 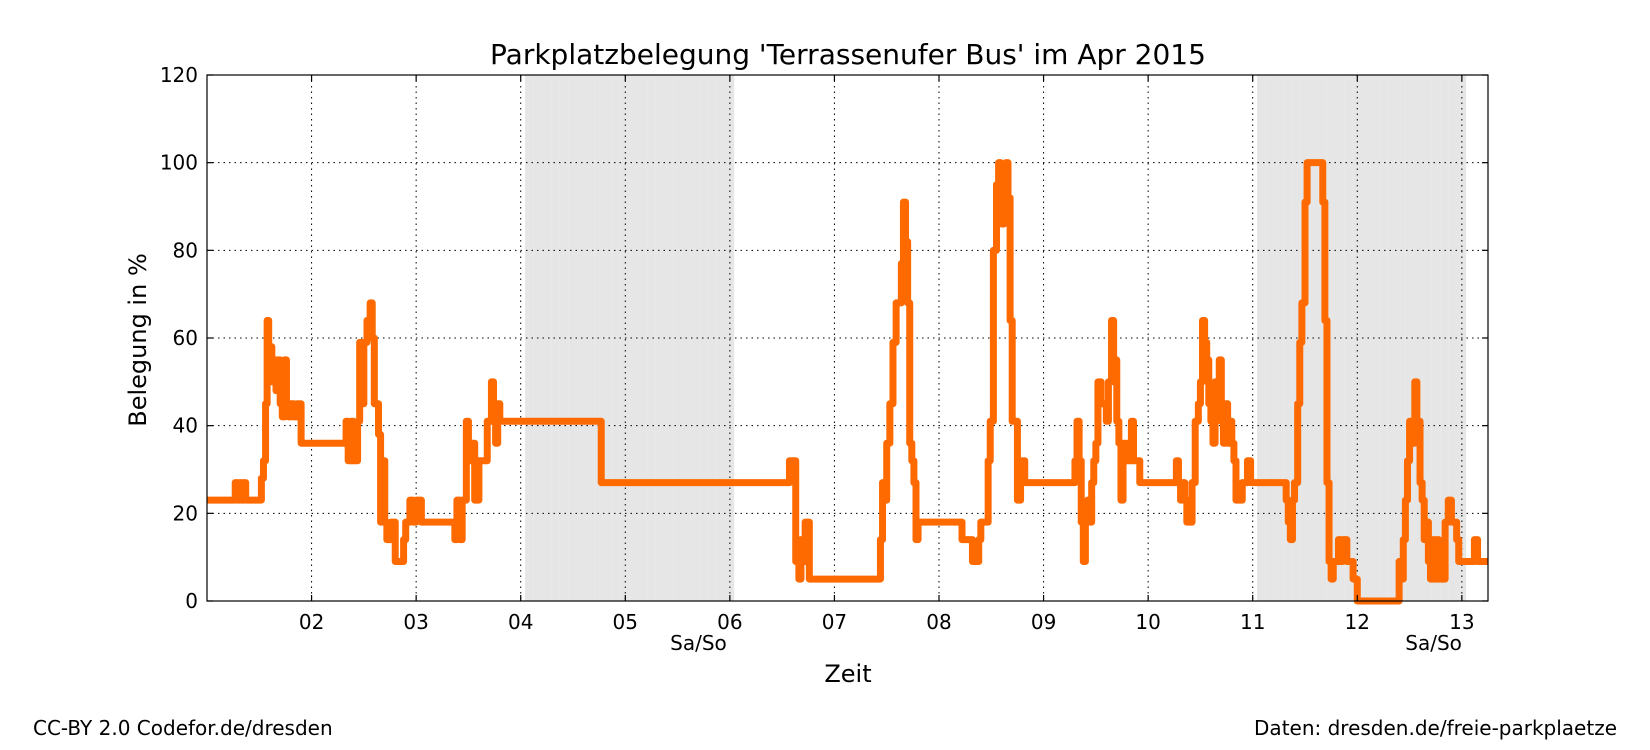 What do you see at coordinates (1357, 622) in the screenshot?
I see `x-tick-label: 12` at bounding box center [1357, 622].